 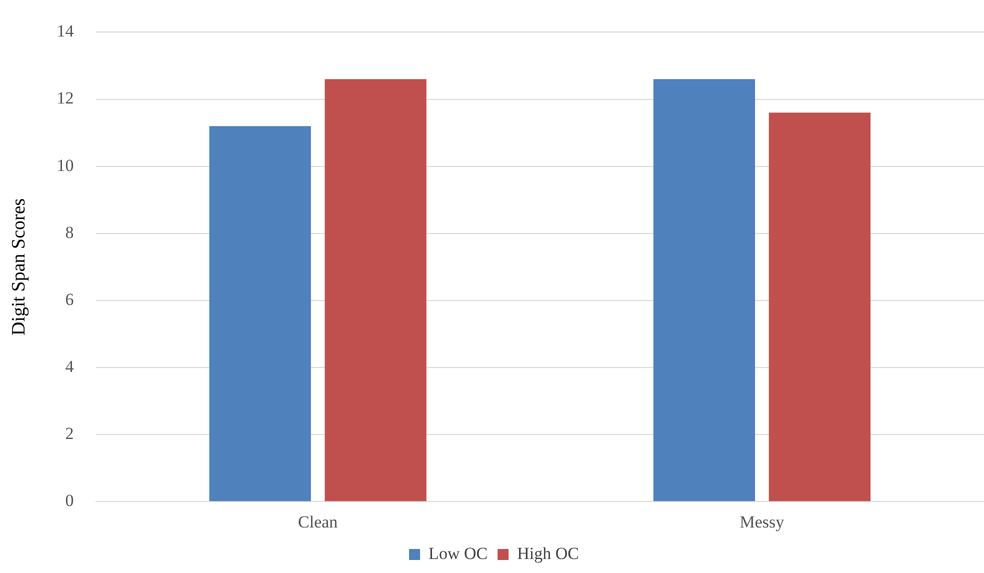 What do you see at coordinates (548, 553) in the screenshot?
I see `legend-label: High OC` at bounding box center [548, 553].